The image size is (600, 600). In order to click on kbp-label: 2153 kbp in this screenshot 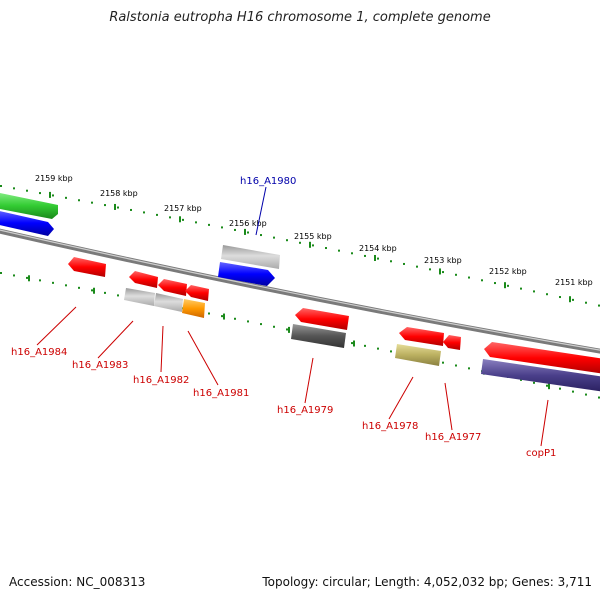, I will do `click(443, 260)`.